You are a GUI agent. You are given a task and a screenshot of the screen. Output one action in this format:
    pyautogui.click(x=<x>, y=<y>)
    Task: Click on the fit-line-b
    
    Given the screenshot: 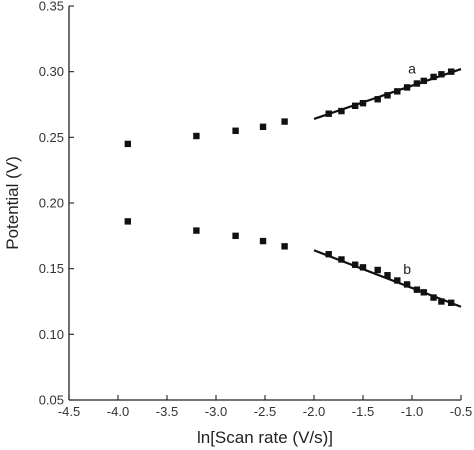 What is the action you would take?
    pyautogui.click(x=387, y=278)
    